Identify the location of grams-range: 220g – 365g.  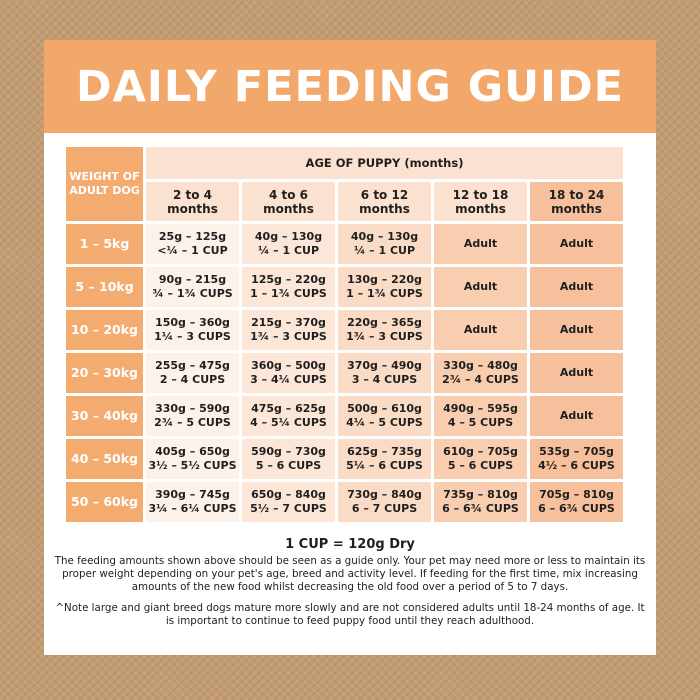
(384, 322).